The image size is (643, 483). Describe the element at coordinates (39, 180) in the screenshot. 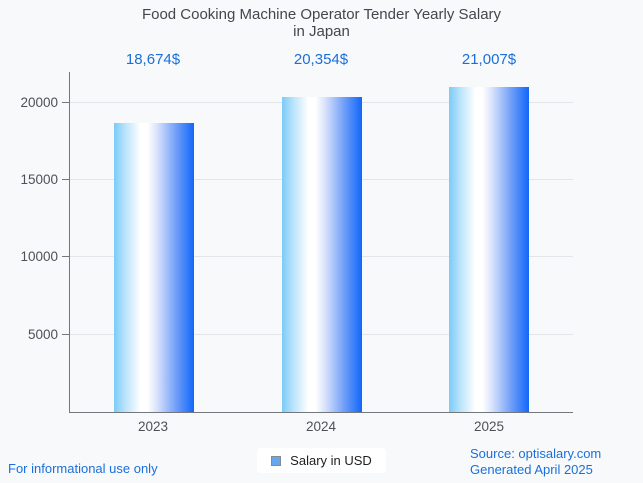

I see `y-axis-label-15000: 15000` at that location.